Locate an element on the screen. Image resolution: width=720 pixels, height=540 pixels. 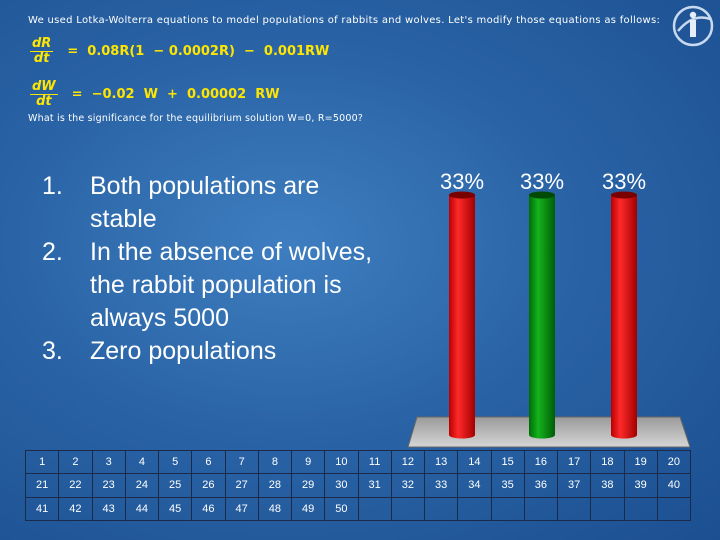
keypad-cell: 14 is located at coordinates (474, 462).